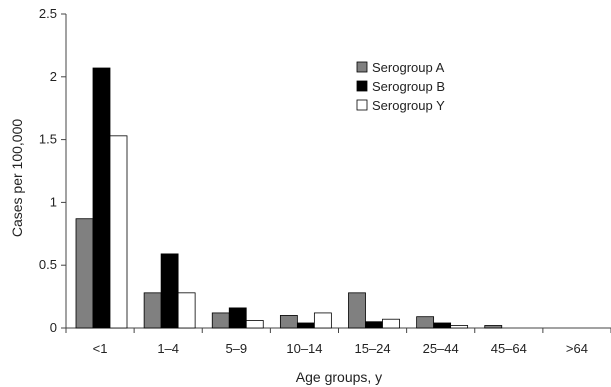 The width and height of the screenshot is (611, 387). I want to click on x-axis-title: Age groups, y, so click(339, 377).